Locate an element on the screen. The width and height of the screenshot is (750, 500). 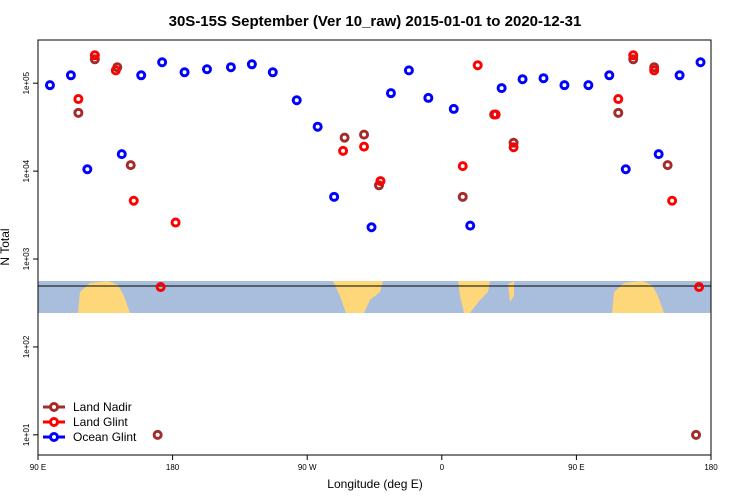
y-axis-label: N Total is located at coordinates (6, 246).